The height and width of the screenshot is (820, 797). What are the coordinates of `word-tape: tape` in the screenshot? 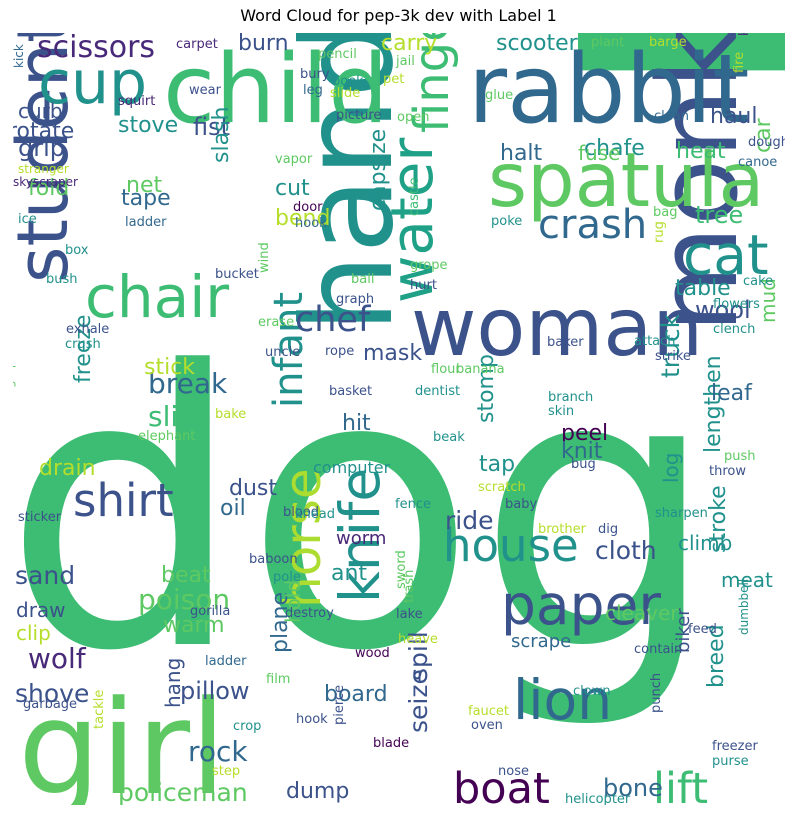 It's located at (146, 198).